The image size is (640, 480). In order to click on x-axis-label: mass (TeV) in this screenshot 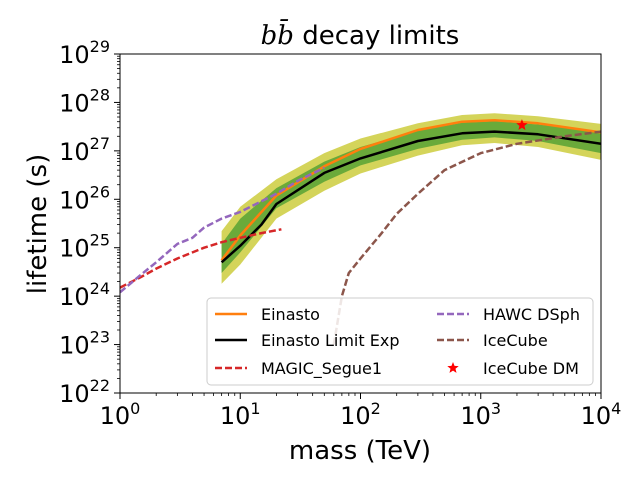, I will do `click(360, 451)`.